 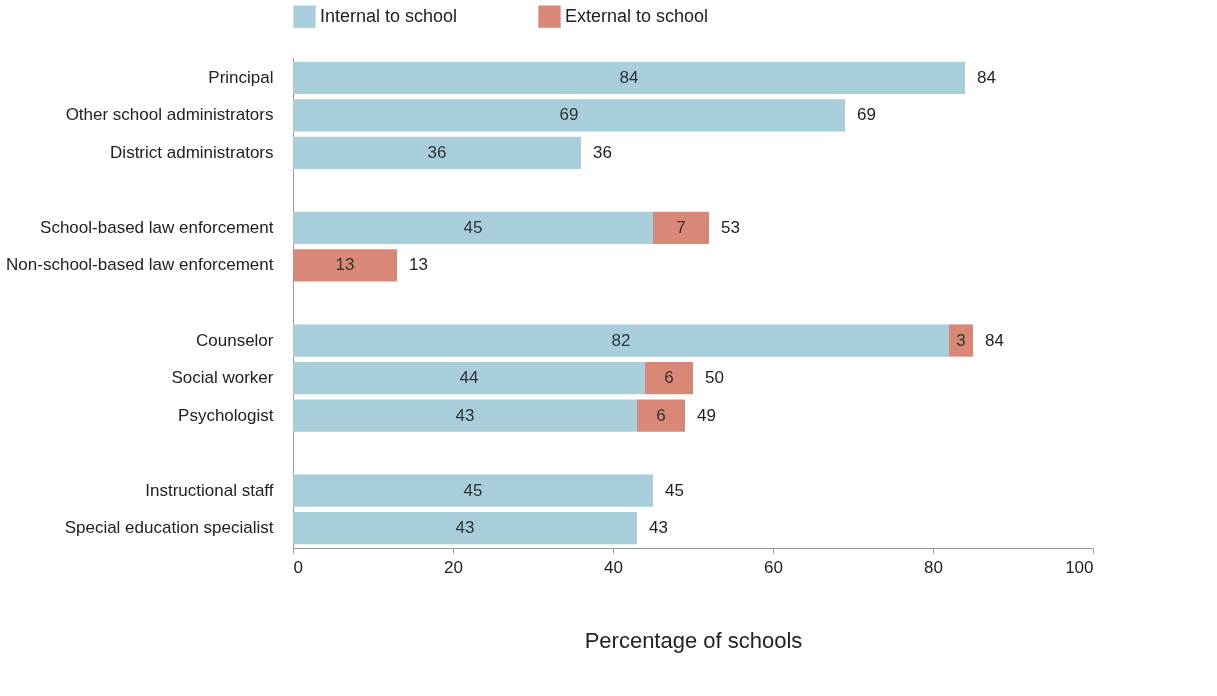 What do you see at coordinates (637, 15) in the screenshot?
I see `legend-label: External to school` at bounding box center [637, 15].